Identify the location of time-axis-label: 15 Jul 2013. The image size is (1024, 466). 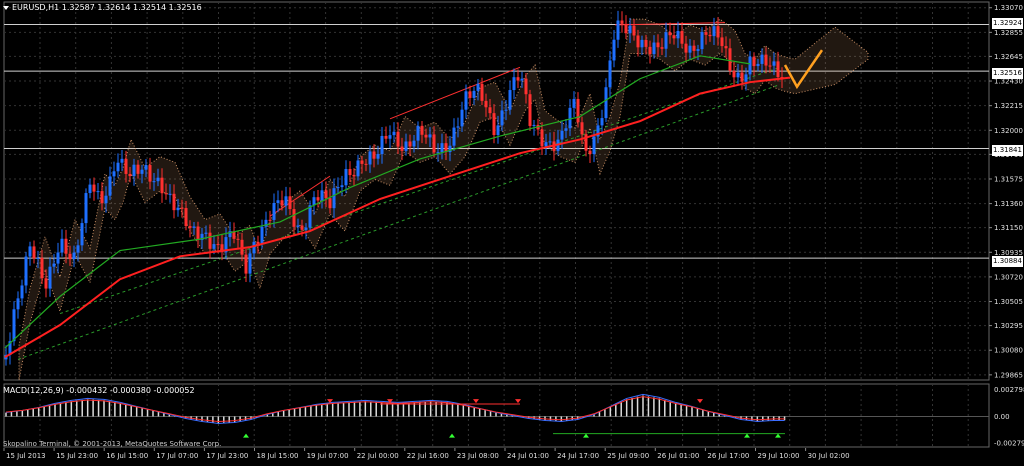
(26, 456).